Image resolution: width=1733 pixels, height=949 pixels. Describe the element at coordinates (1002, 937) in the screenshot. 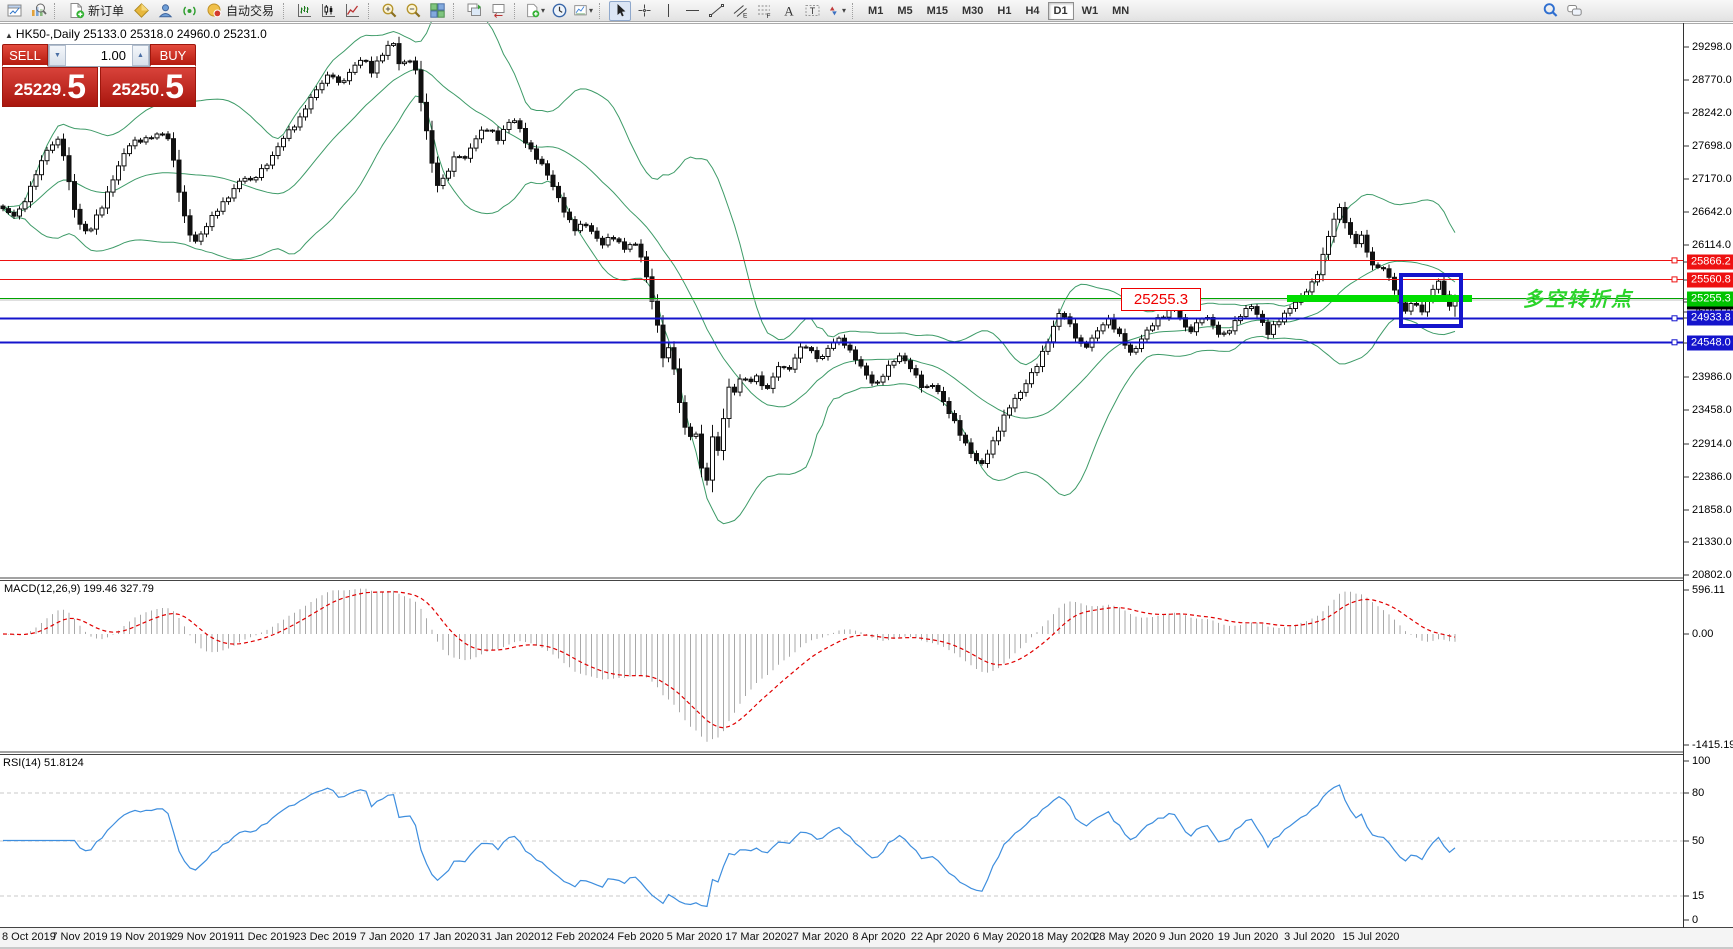

I see `date-tick-label: 6 May 2020` at that location.